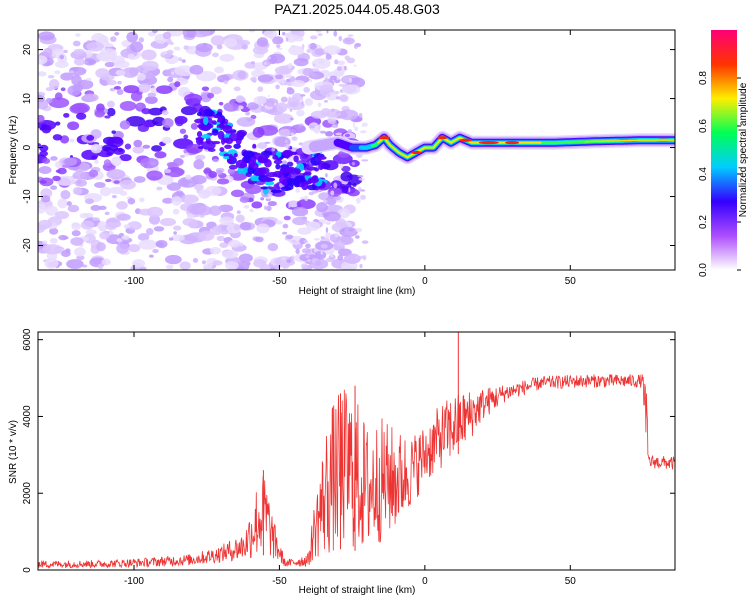  Describe the element at coordinates (27, 493) in the screenshot. I see `snr-ytick-label: 2000` at that location.